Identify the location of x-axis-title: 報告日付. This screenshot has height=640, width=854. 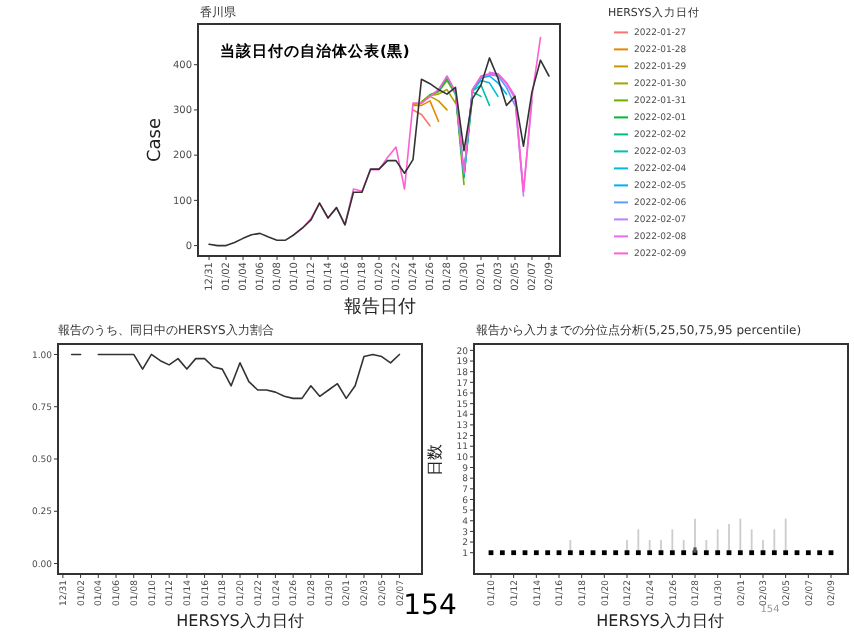
(380, 307).